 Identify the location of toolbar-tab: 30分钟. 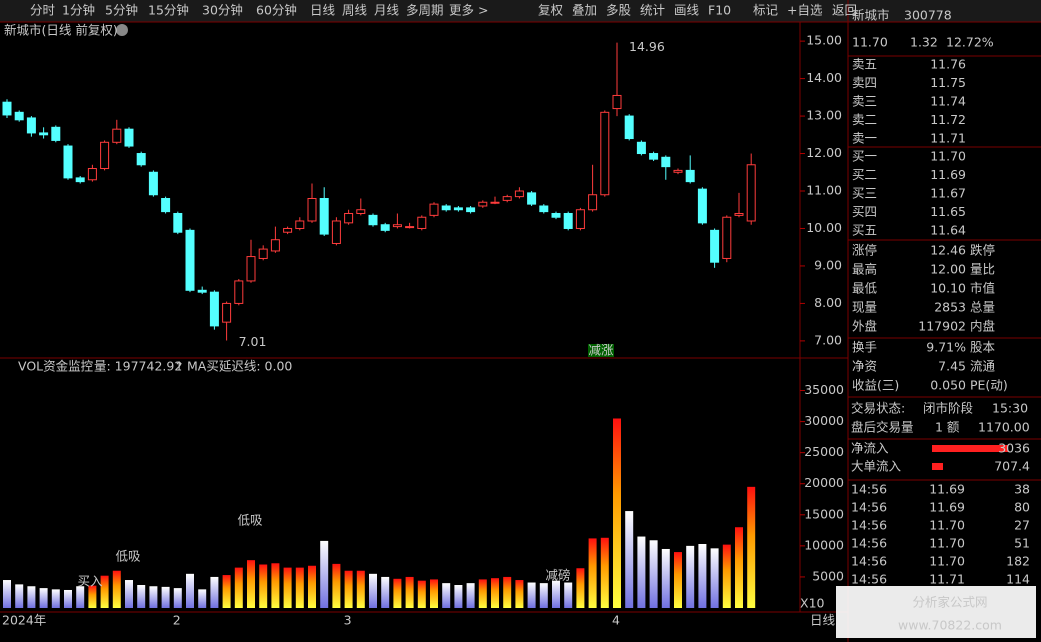
(222, 10).